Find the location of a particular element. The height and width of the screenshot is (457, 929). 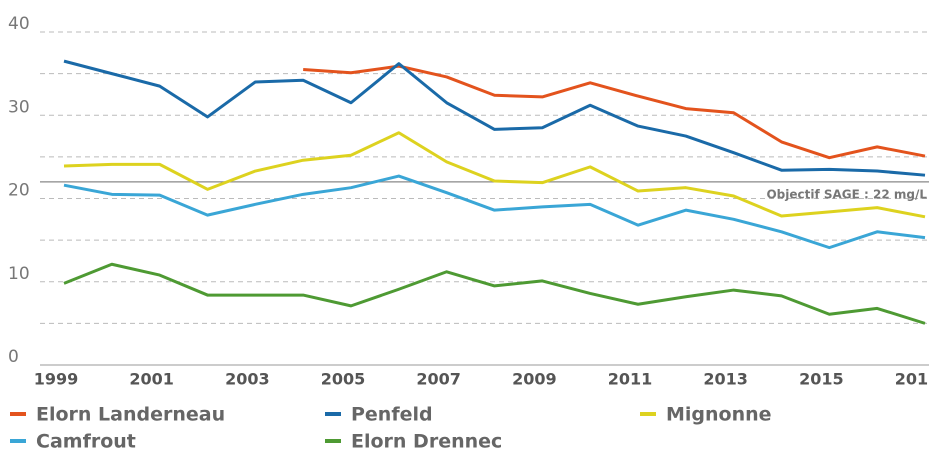

x-tick-label: 2011 is located at coordinates (630, 379).